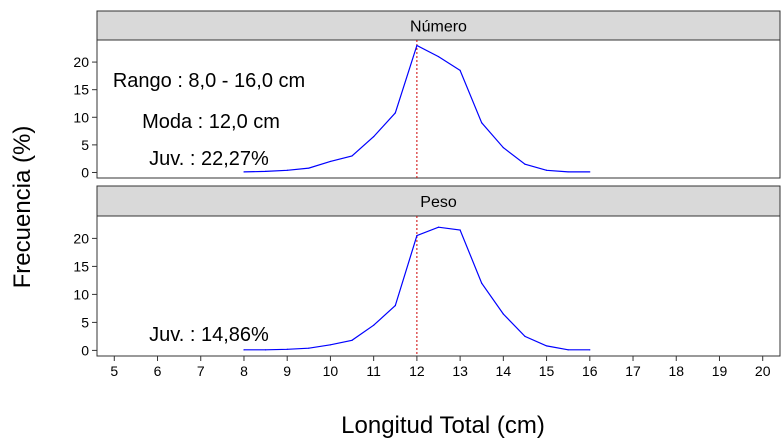 The height and width of the screenshot is (441, 782). I want to click on panel-strip-label: Número, so click(438, 27).